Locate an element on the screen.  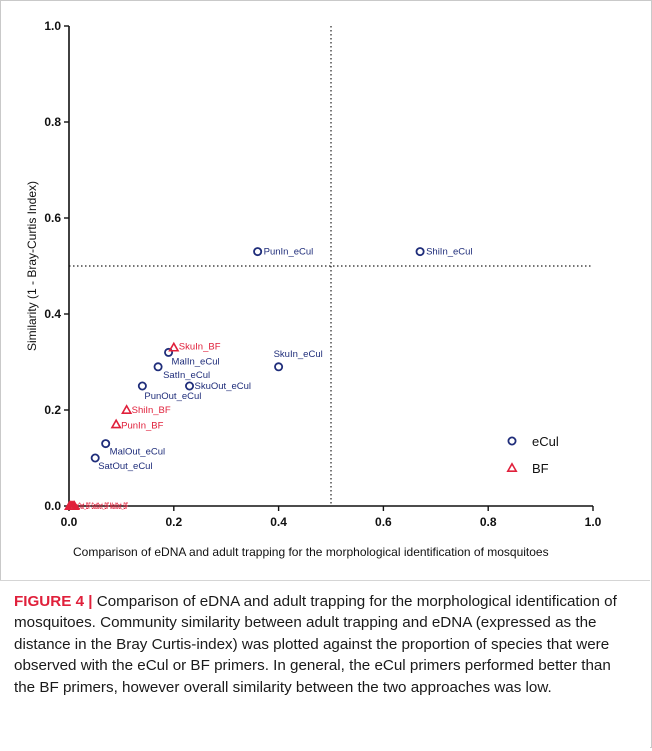
overlap-point-labels: SkuOut_BF SatOut_BF MalOut_BF is located at coordinates (100, 506).